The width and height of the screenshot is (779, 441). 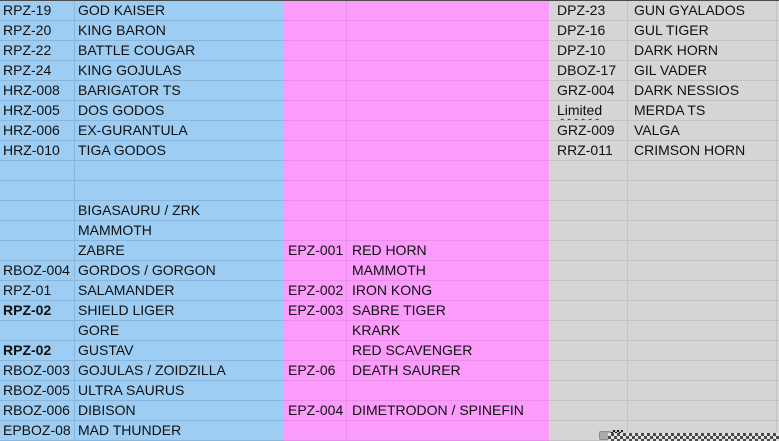 What do you see at coordinates (588, 171) in the screenshot?
I see `cell-E9` at bounding box center [588, 171].